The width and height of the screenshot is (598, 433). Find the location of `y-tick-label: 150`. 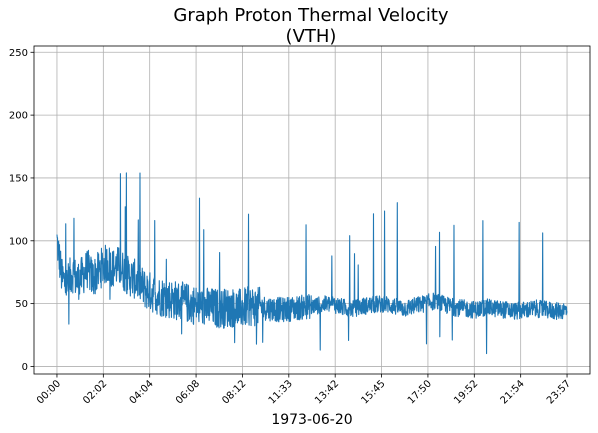

y-tick-label: 150 is located at coordinates (18, 178).